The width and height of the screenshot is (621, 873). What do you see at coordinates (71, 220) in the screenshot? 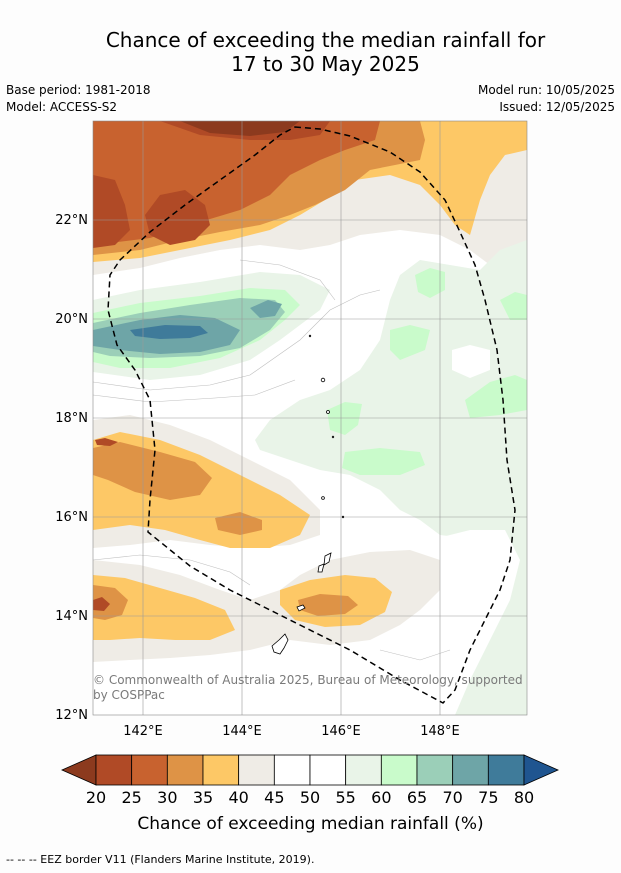
I see `lat-label: 22°N` at bounding box center [71, 220].